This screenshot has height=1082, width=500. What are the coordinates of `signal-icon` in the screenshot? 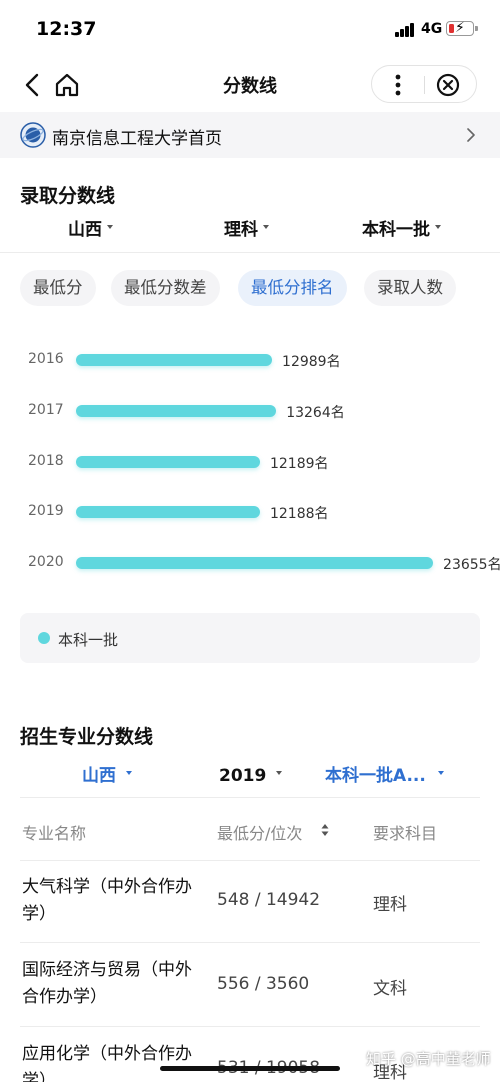 It's located at (405, 29).